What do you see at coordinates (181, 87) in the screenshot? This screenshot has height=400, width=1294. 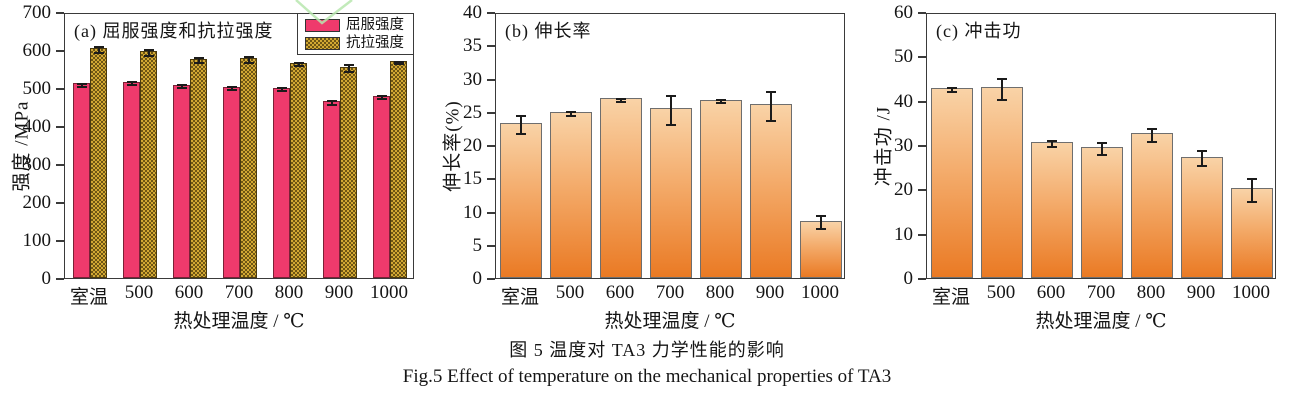 I see `error-bar-屈服强度-600` at bounding box center [181, 87].